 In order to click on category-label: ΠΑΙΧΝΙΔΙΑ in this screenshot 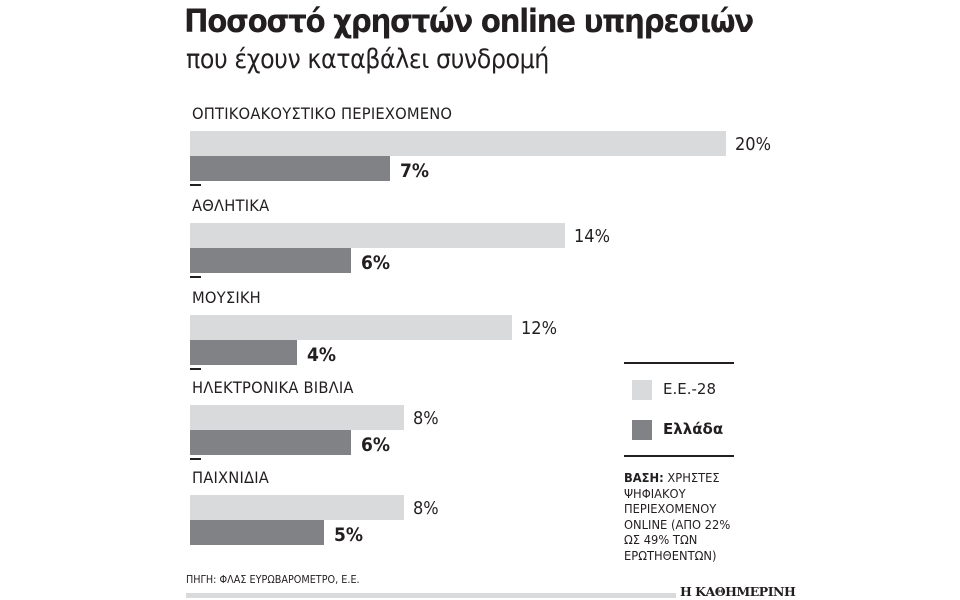, I will do `click(231, 477)`.